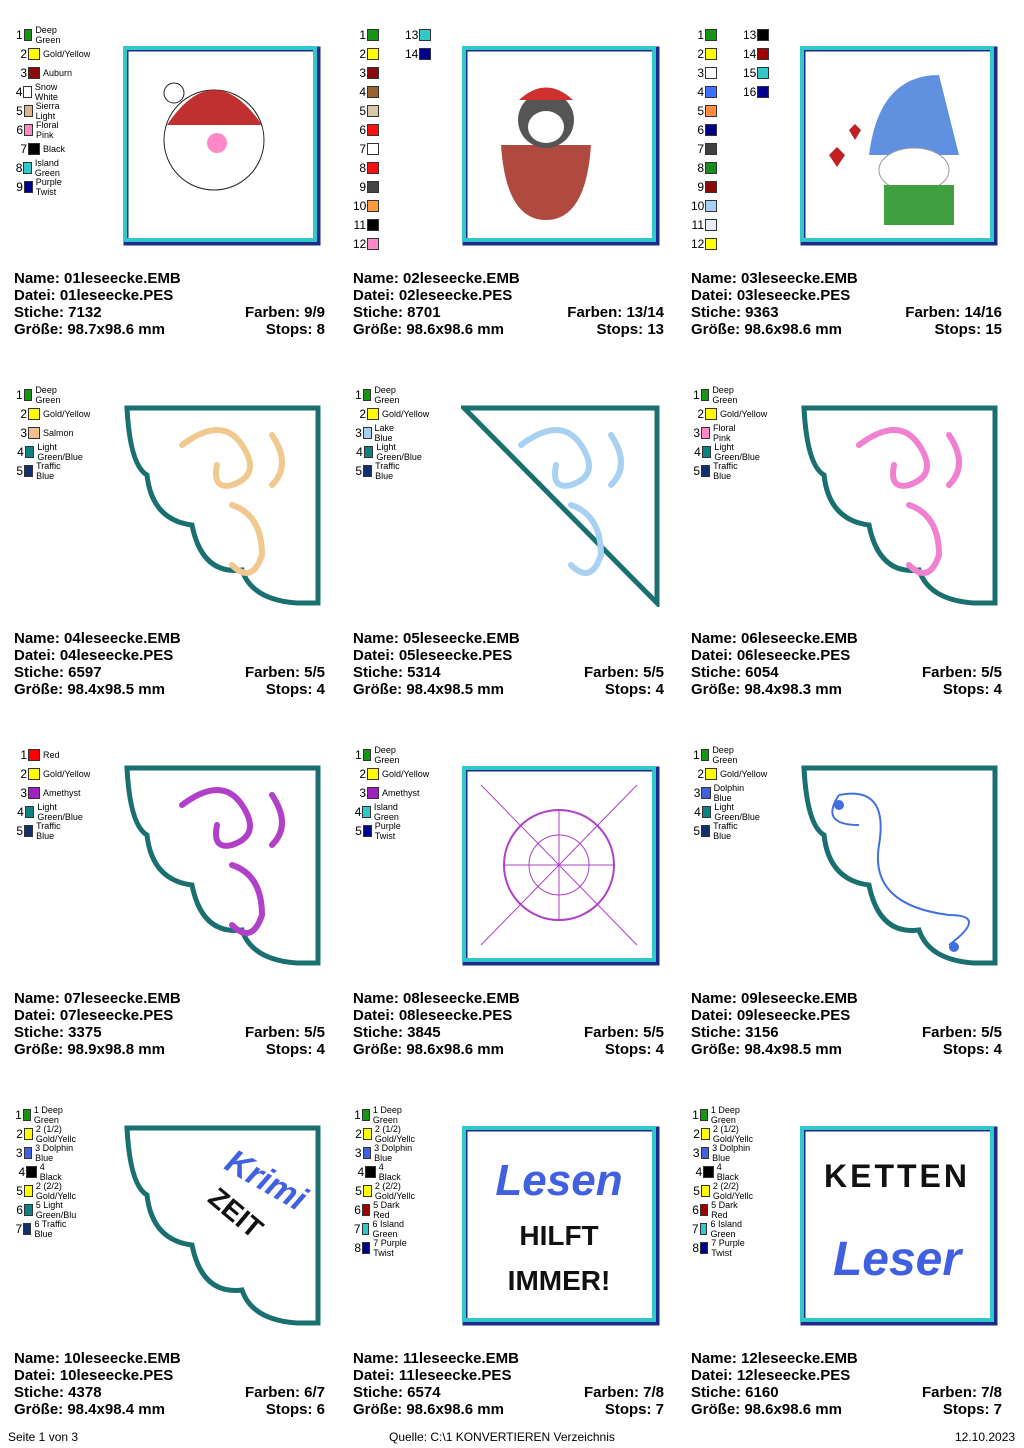 This screenshot has width=1024, height=1448. I want to click on size-text: Größe: 98.4x98.5 mm, so click(766, 1049).